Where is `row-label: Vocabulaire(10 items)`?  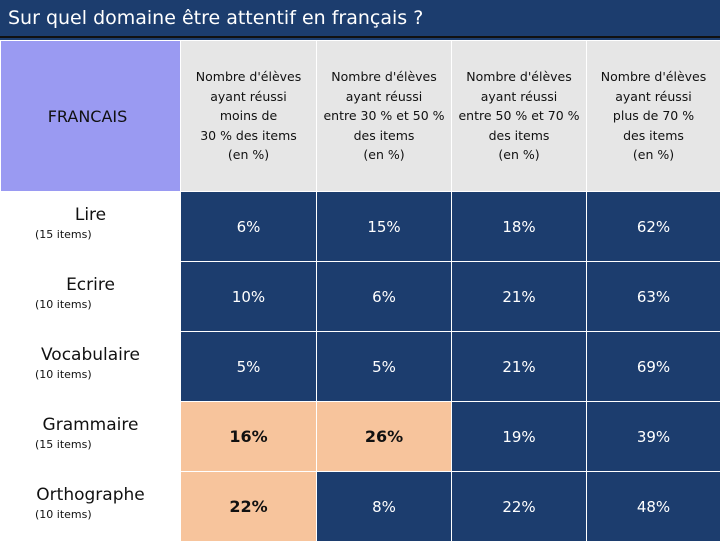 row-label: Vocabulaire(10 items) is located at coordinates (91, 367).